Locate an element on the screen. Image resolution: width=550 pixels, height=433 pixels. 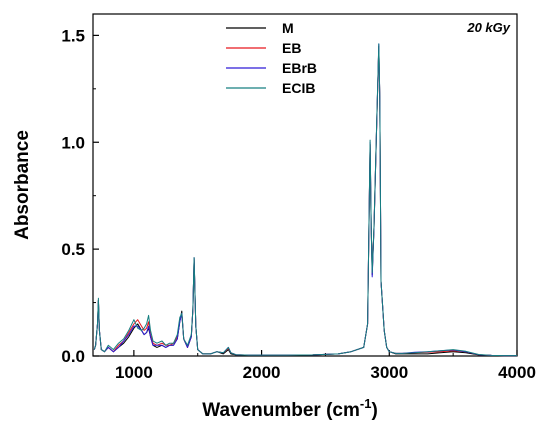
legend-label-m: M is located at coordinates (288, 28).